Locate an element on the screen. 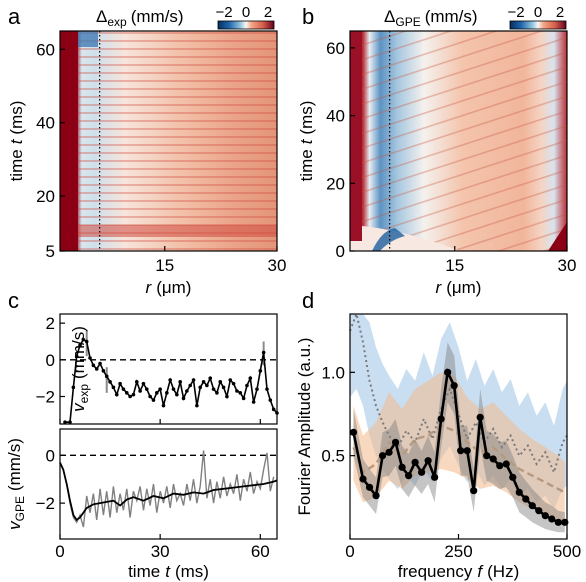  y-axis-label: time t (ms) is located at coordinates (306, 141).